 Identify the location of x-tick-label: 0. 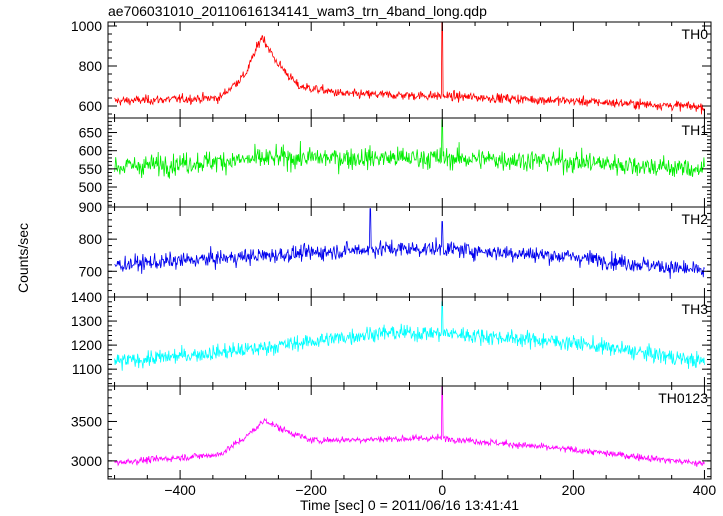
(442, 490).